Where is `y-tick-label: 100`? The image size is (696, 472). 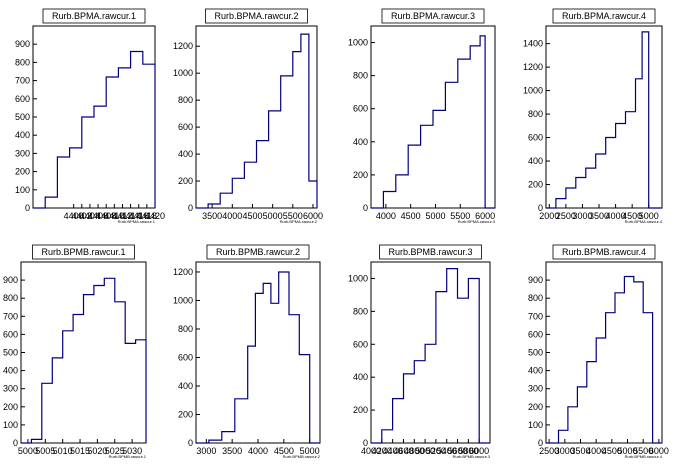 y-tick-label: 100 is located at coordinates (10, 425).